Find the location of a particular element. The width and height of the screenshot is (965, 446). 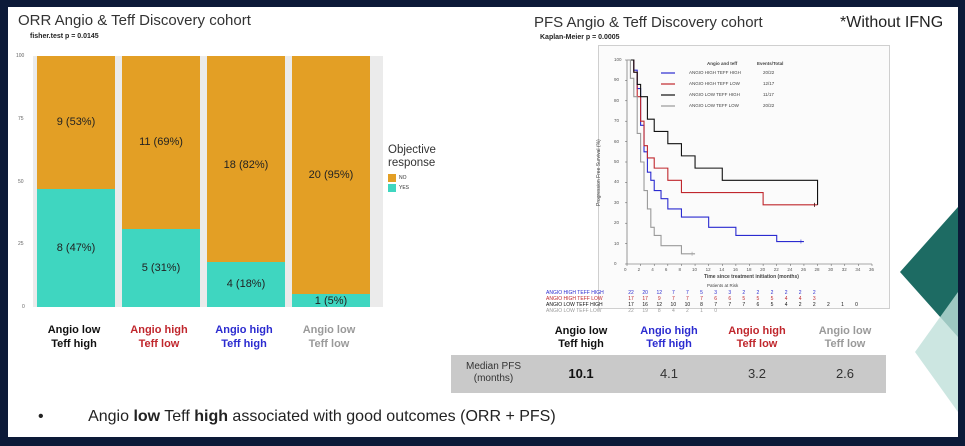

risk-table-title: Patients at Risk is located at coordinates (723, 285).